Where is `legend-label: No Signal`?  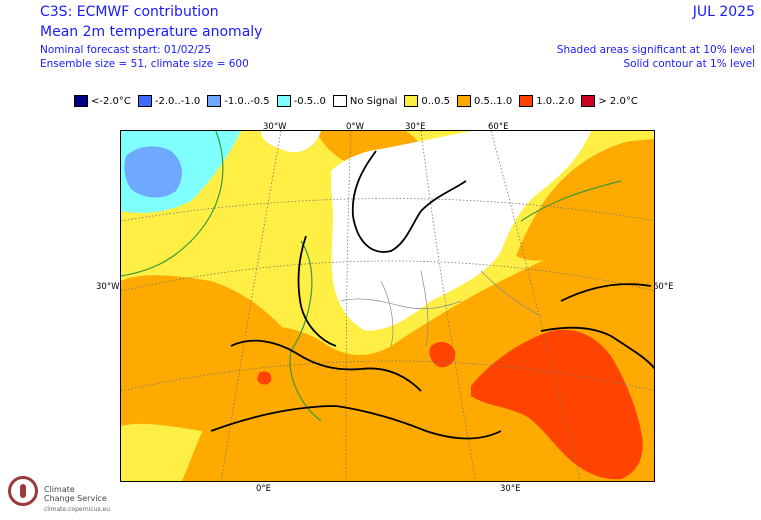
legend-label: No Signal is located at coordinates (373, 101).